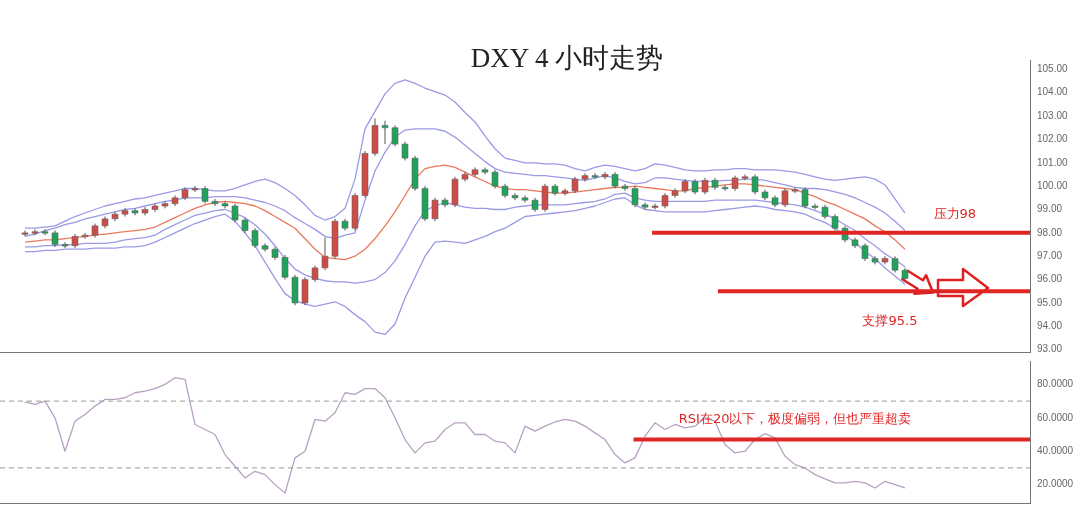 Image resolution: width=1080 pixels, height=529 pixels. I want to click on y-tick-label: 96.00, so click(1050, 279).